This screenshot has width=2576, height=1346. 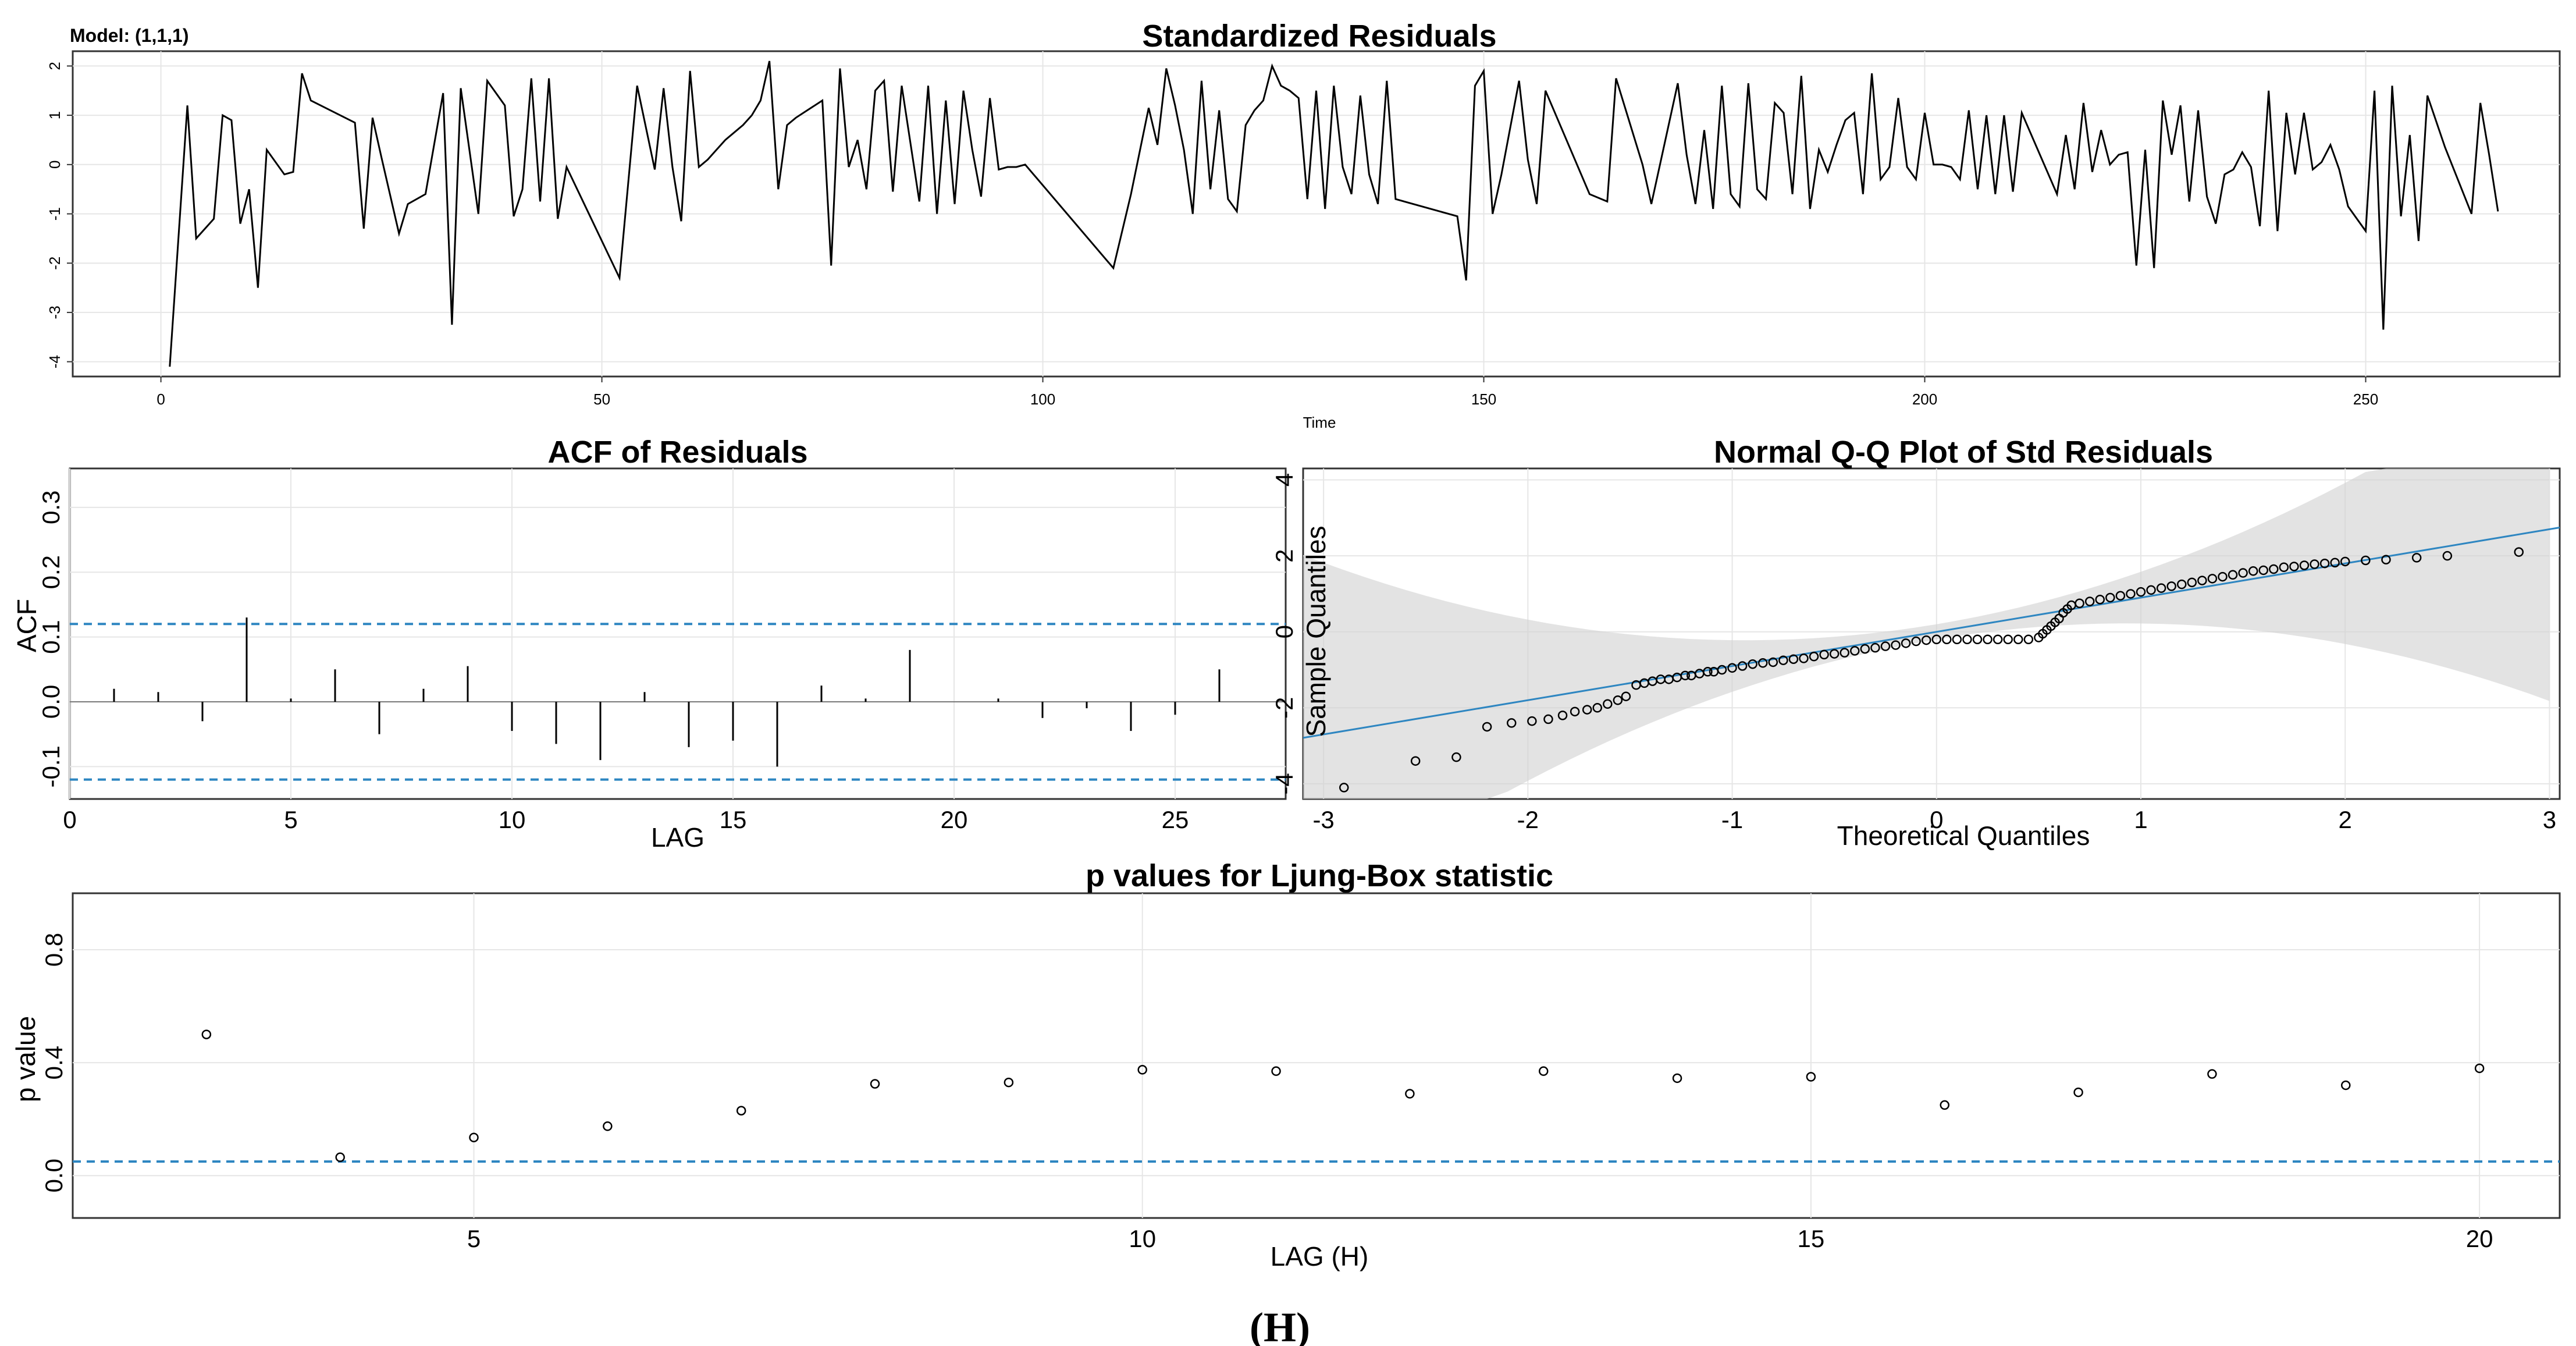 I want to click on ljung-box-ylabel: p value, so click(x=25, y=1059).